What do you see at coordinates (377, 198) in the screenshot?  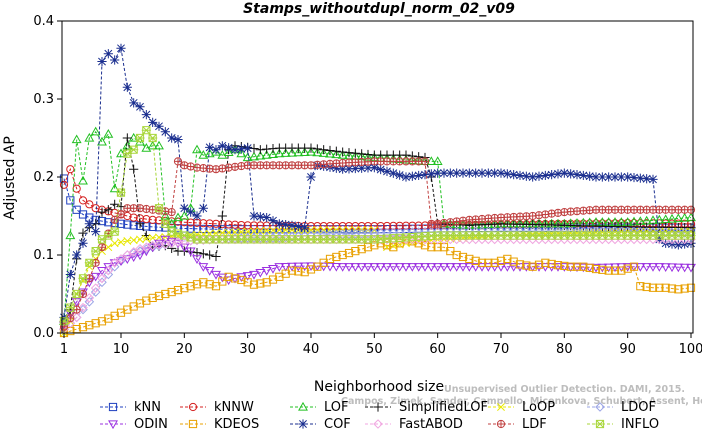 I see `series-knnw` at bounding box center [377, 198].